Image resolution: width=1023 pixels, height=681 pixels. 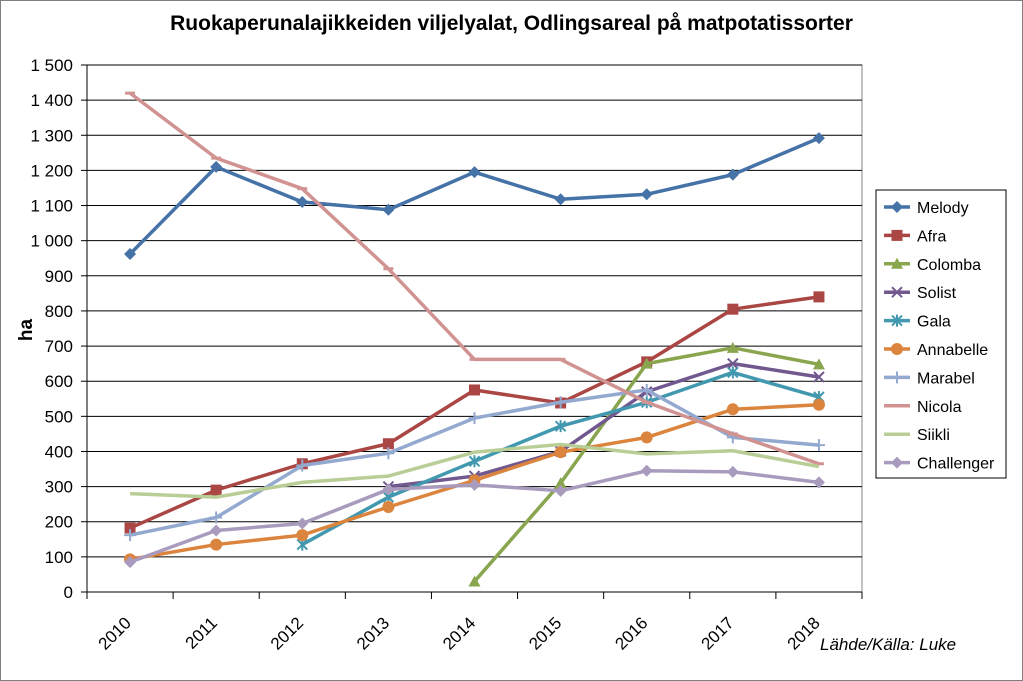 What do you see at coordinates (59, 522) in the screenshot?
I see `y-tick-label: 200` at bounding box center [59, 522].